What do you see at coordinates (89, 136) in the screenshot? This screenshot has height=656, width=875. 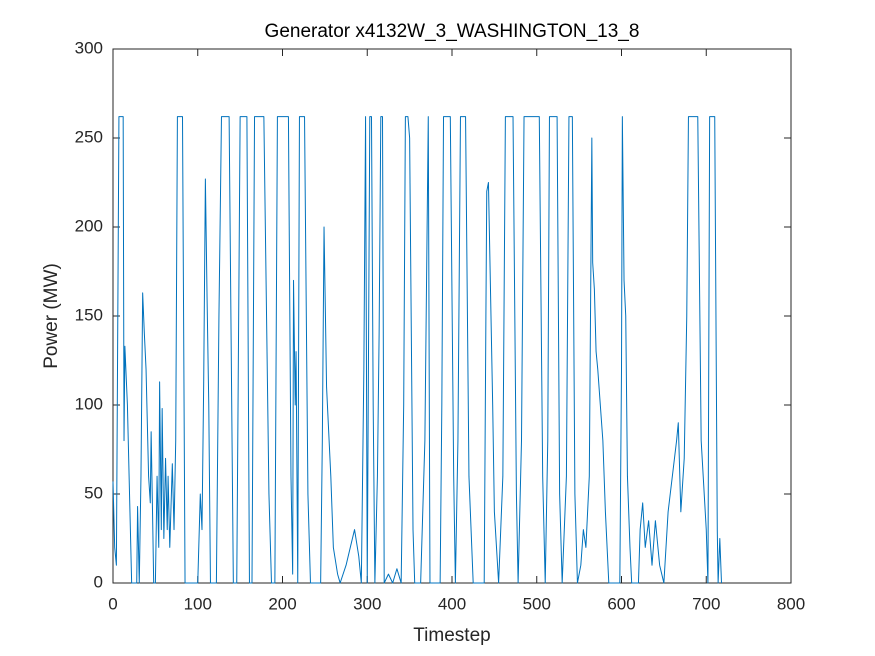 I see `y-tick-label: 250` at bounding box center [89, 136].